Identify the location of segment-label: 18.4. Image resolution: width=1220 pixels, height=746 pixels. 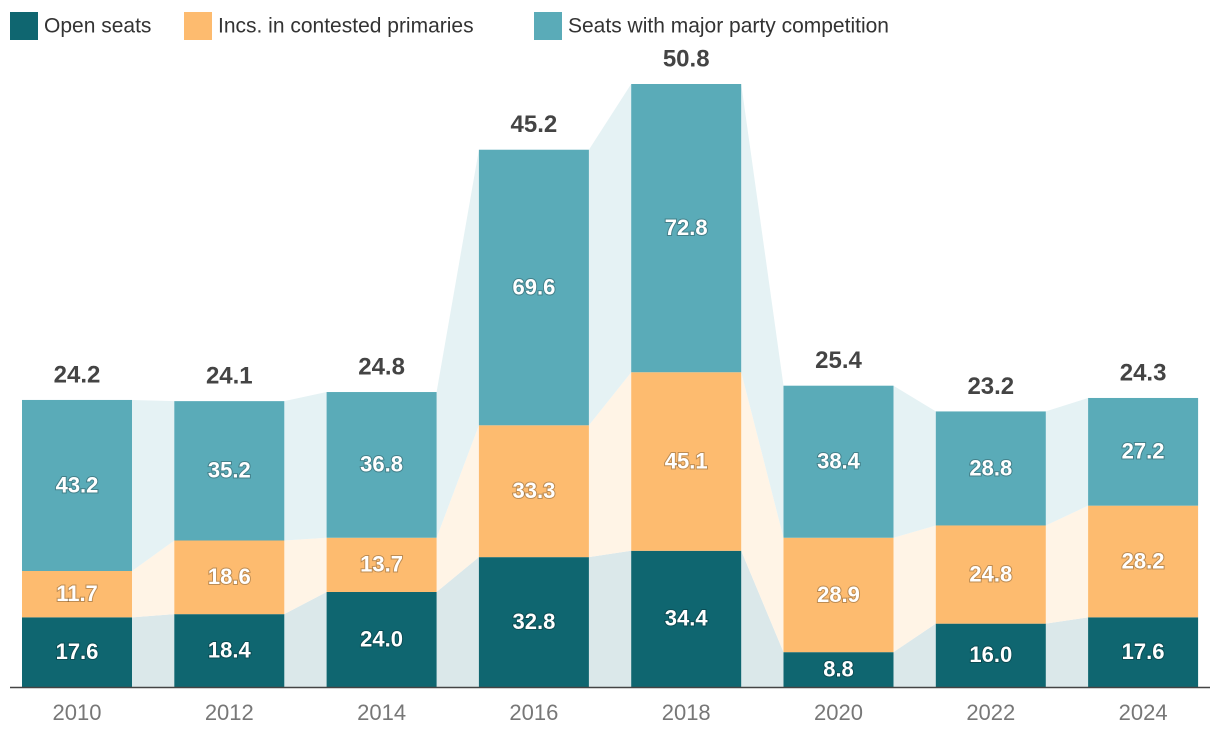
(230, 649).